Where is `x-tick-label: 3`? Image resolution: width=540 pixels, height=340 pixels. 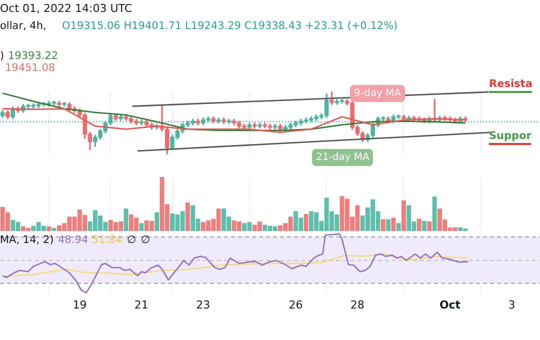 x-tick-label: 3 is located at coordinates (512, 305).